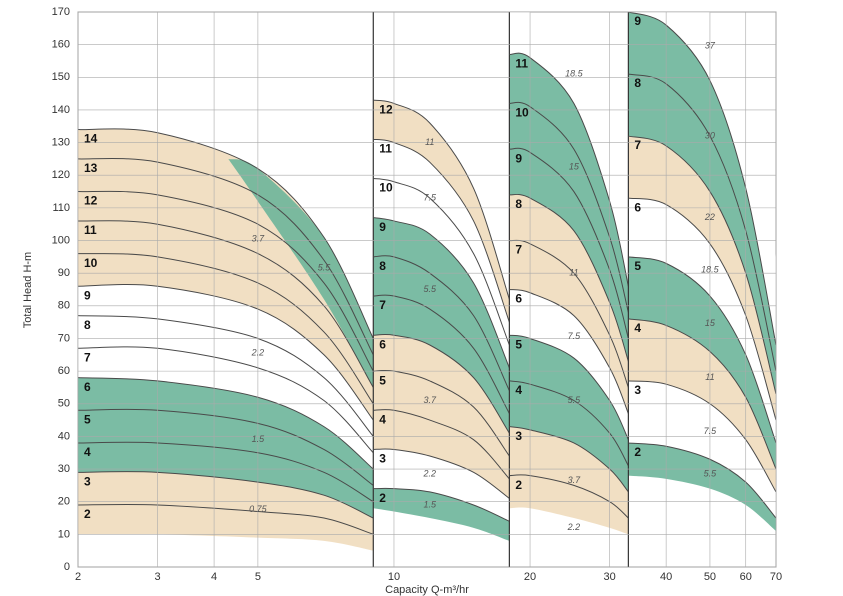  I want to click on y-tick-label: 140, so click(61, 110).